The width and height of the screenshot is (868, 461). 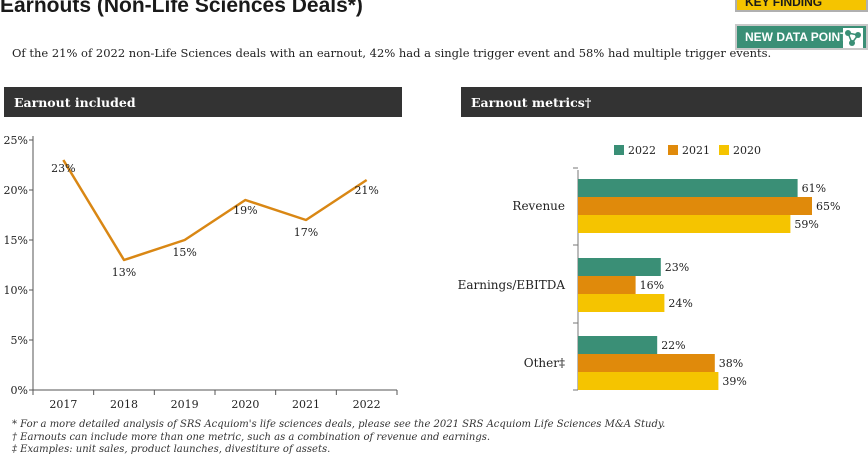 What do you see at coordinates (538, 206) in the screenshot?
I see `category-label: Revenue` at bounding box center [538, 206].